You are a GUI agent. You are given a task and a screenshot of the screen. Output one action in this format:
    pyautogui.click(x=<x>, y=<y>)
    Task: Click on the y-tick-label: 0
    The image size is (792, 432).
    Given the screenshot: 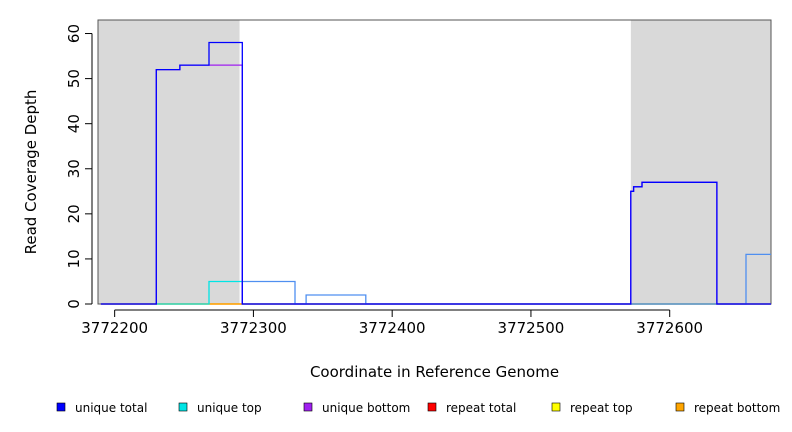 What is the action you would take?
    pyautogui.click(x=74, y=304)
    